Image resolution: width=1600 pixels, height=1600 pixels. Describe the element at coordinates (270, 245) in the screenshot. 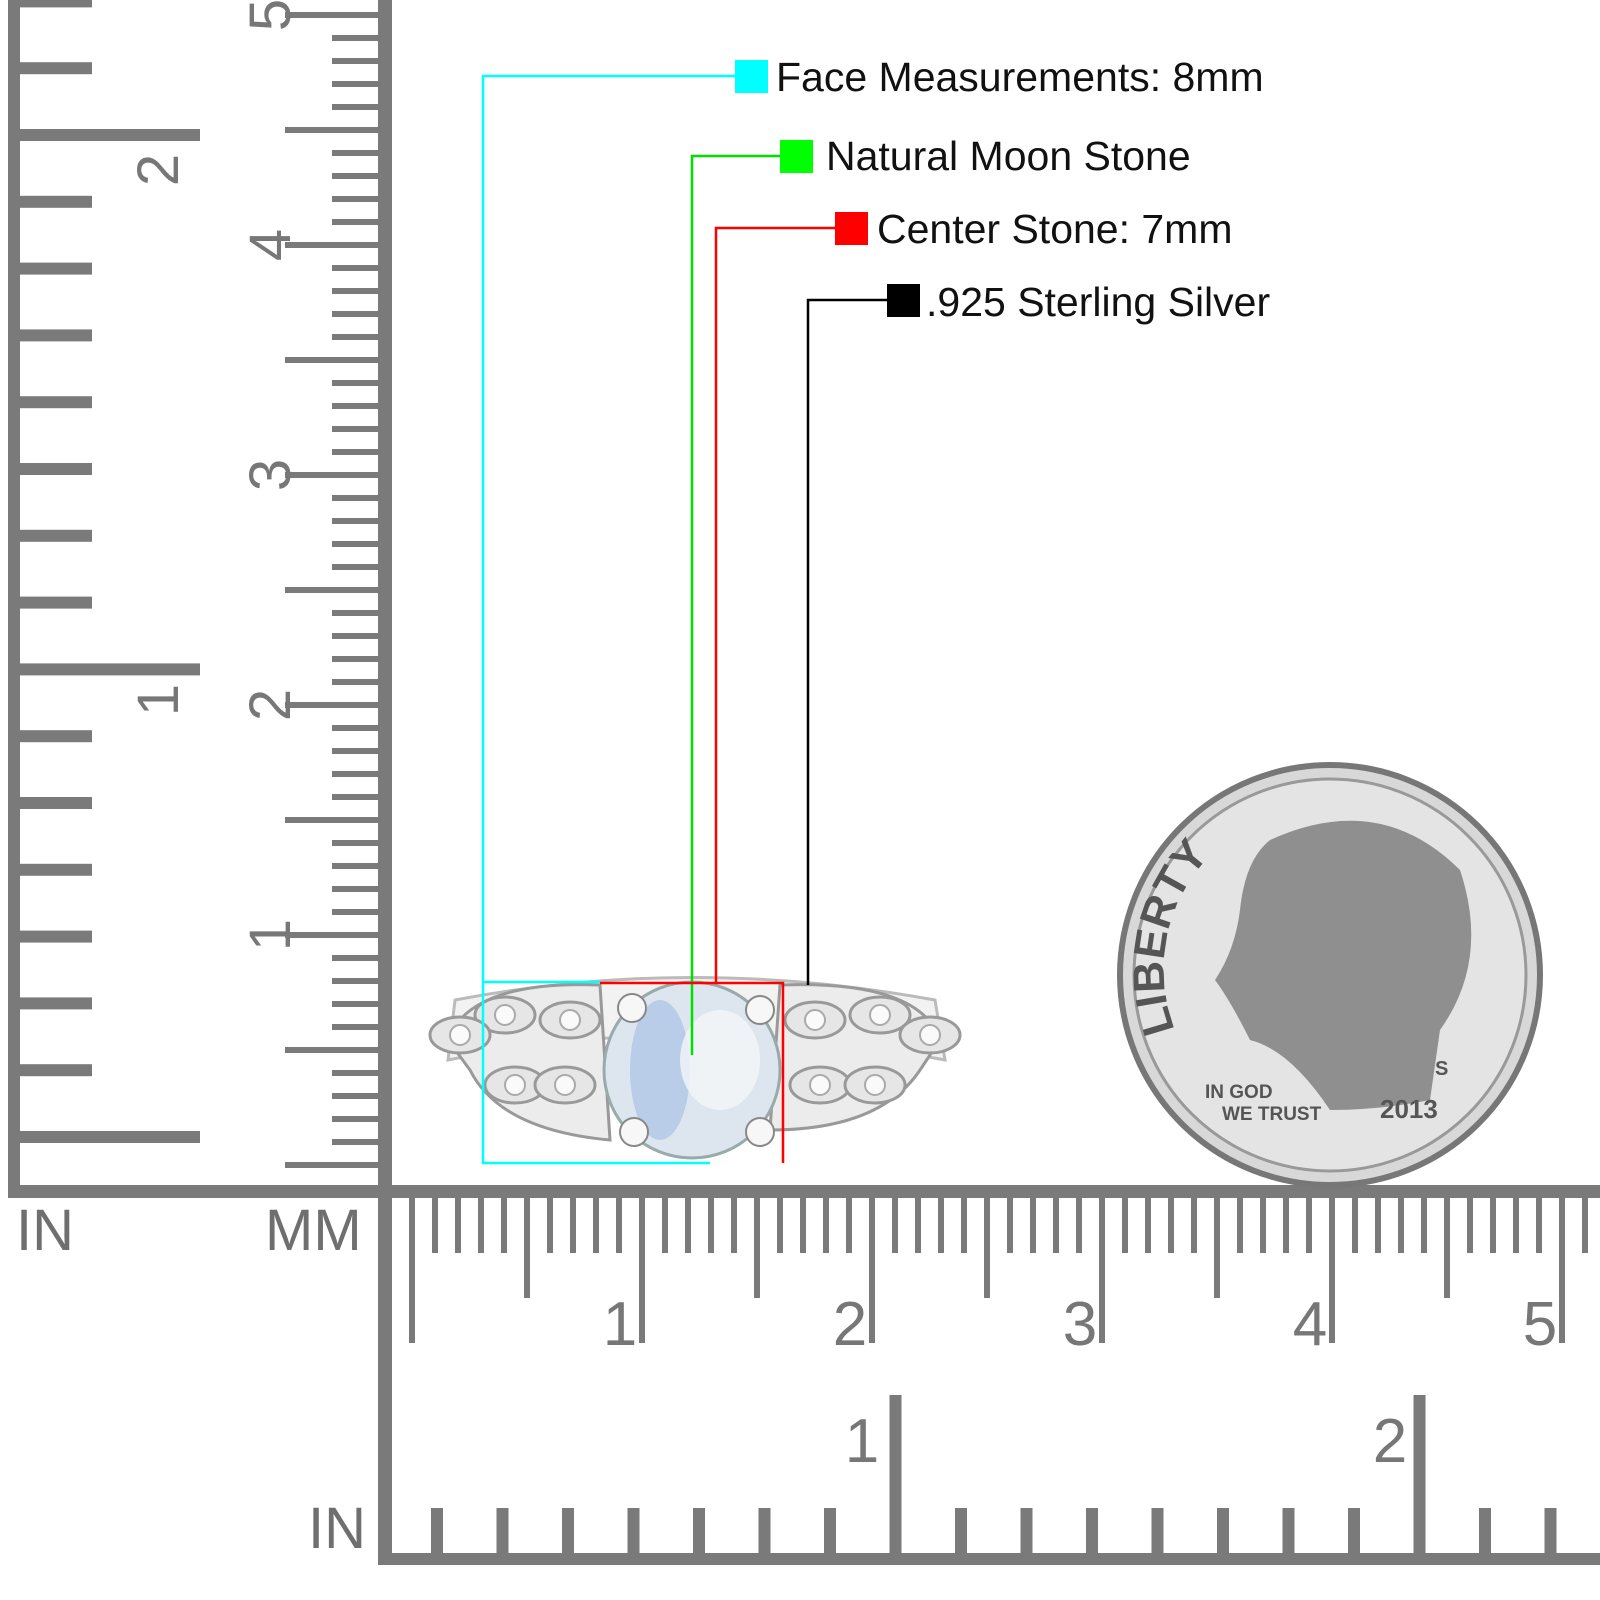

I see `vertical-cm-label: 4` at that location.